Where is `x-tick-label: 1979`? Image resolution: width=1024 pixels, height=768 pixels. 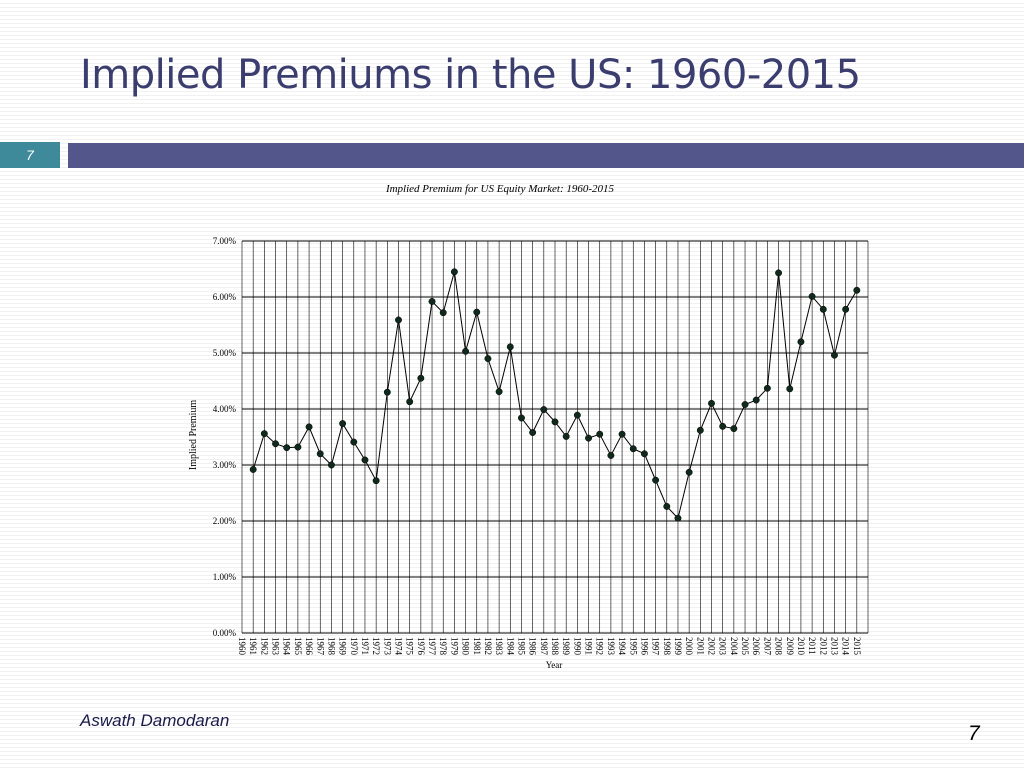 x-tick-label: 1979 is located at coordinates (454, 646).